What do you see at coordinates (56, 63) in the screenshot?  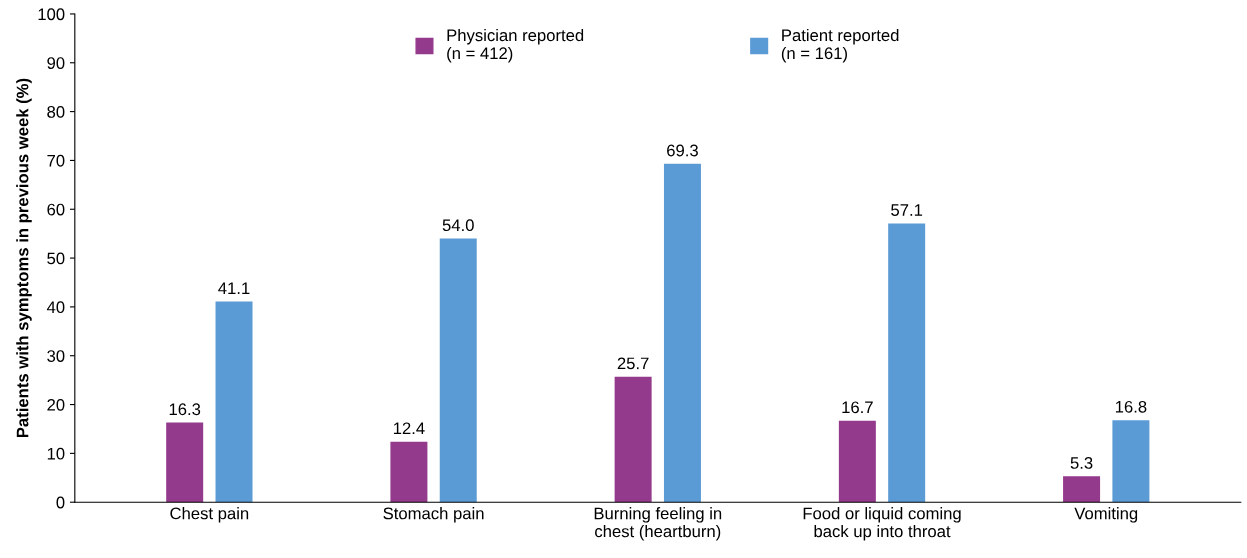 I see `y-tick-label: 90` at bounding box center [56, 63].